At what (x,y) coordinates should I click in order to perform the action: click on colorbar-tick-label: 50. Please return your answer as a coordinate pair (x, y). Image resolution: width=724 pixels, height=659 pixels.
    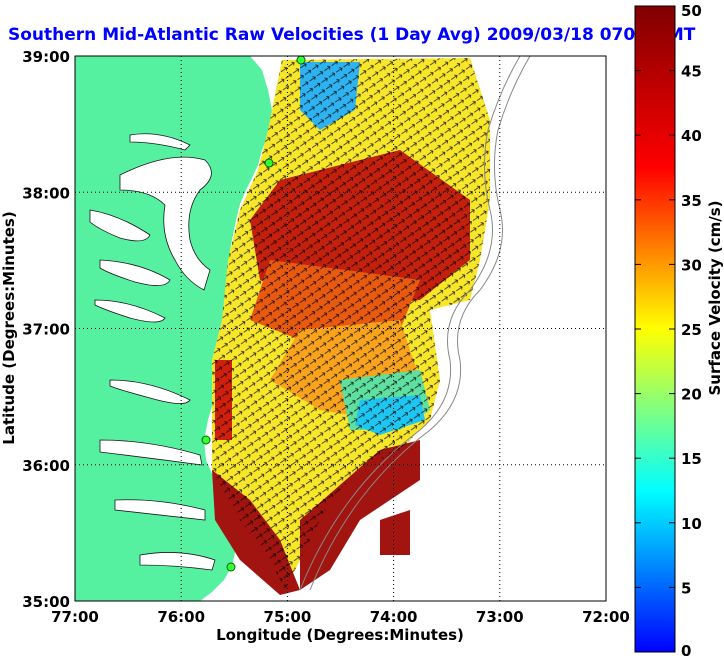
    Looking at the image, I should click on (691, 11).